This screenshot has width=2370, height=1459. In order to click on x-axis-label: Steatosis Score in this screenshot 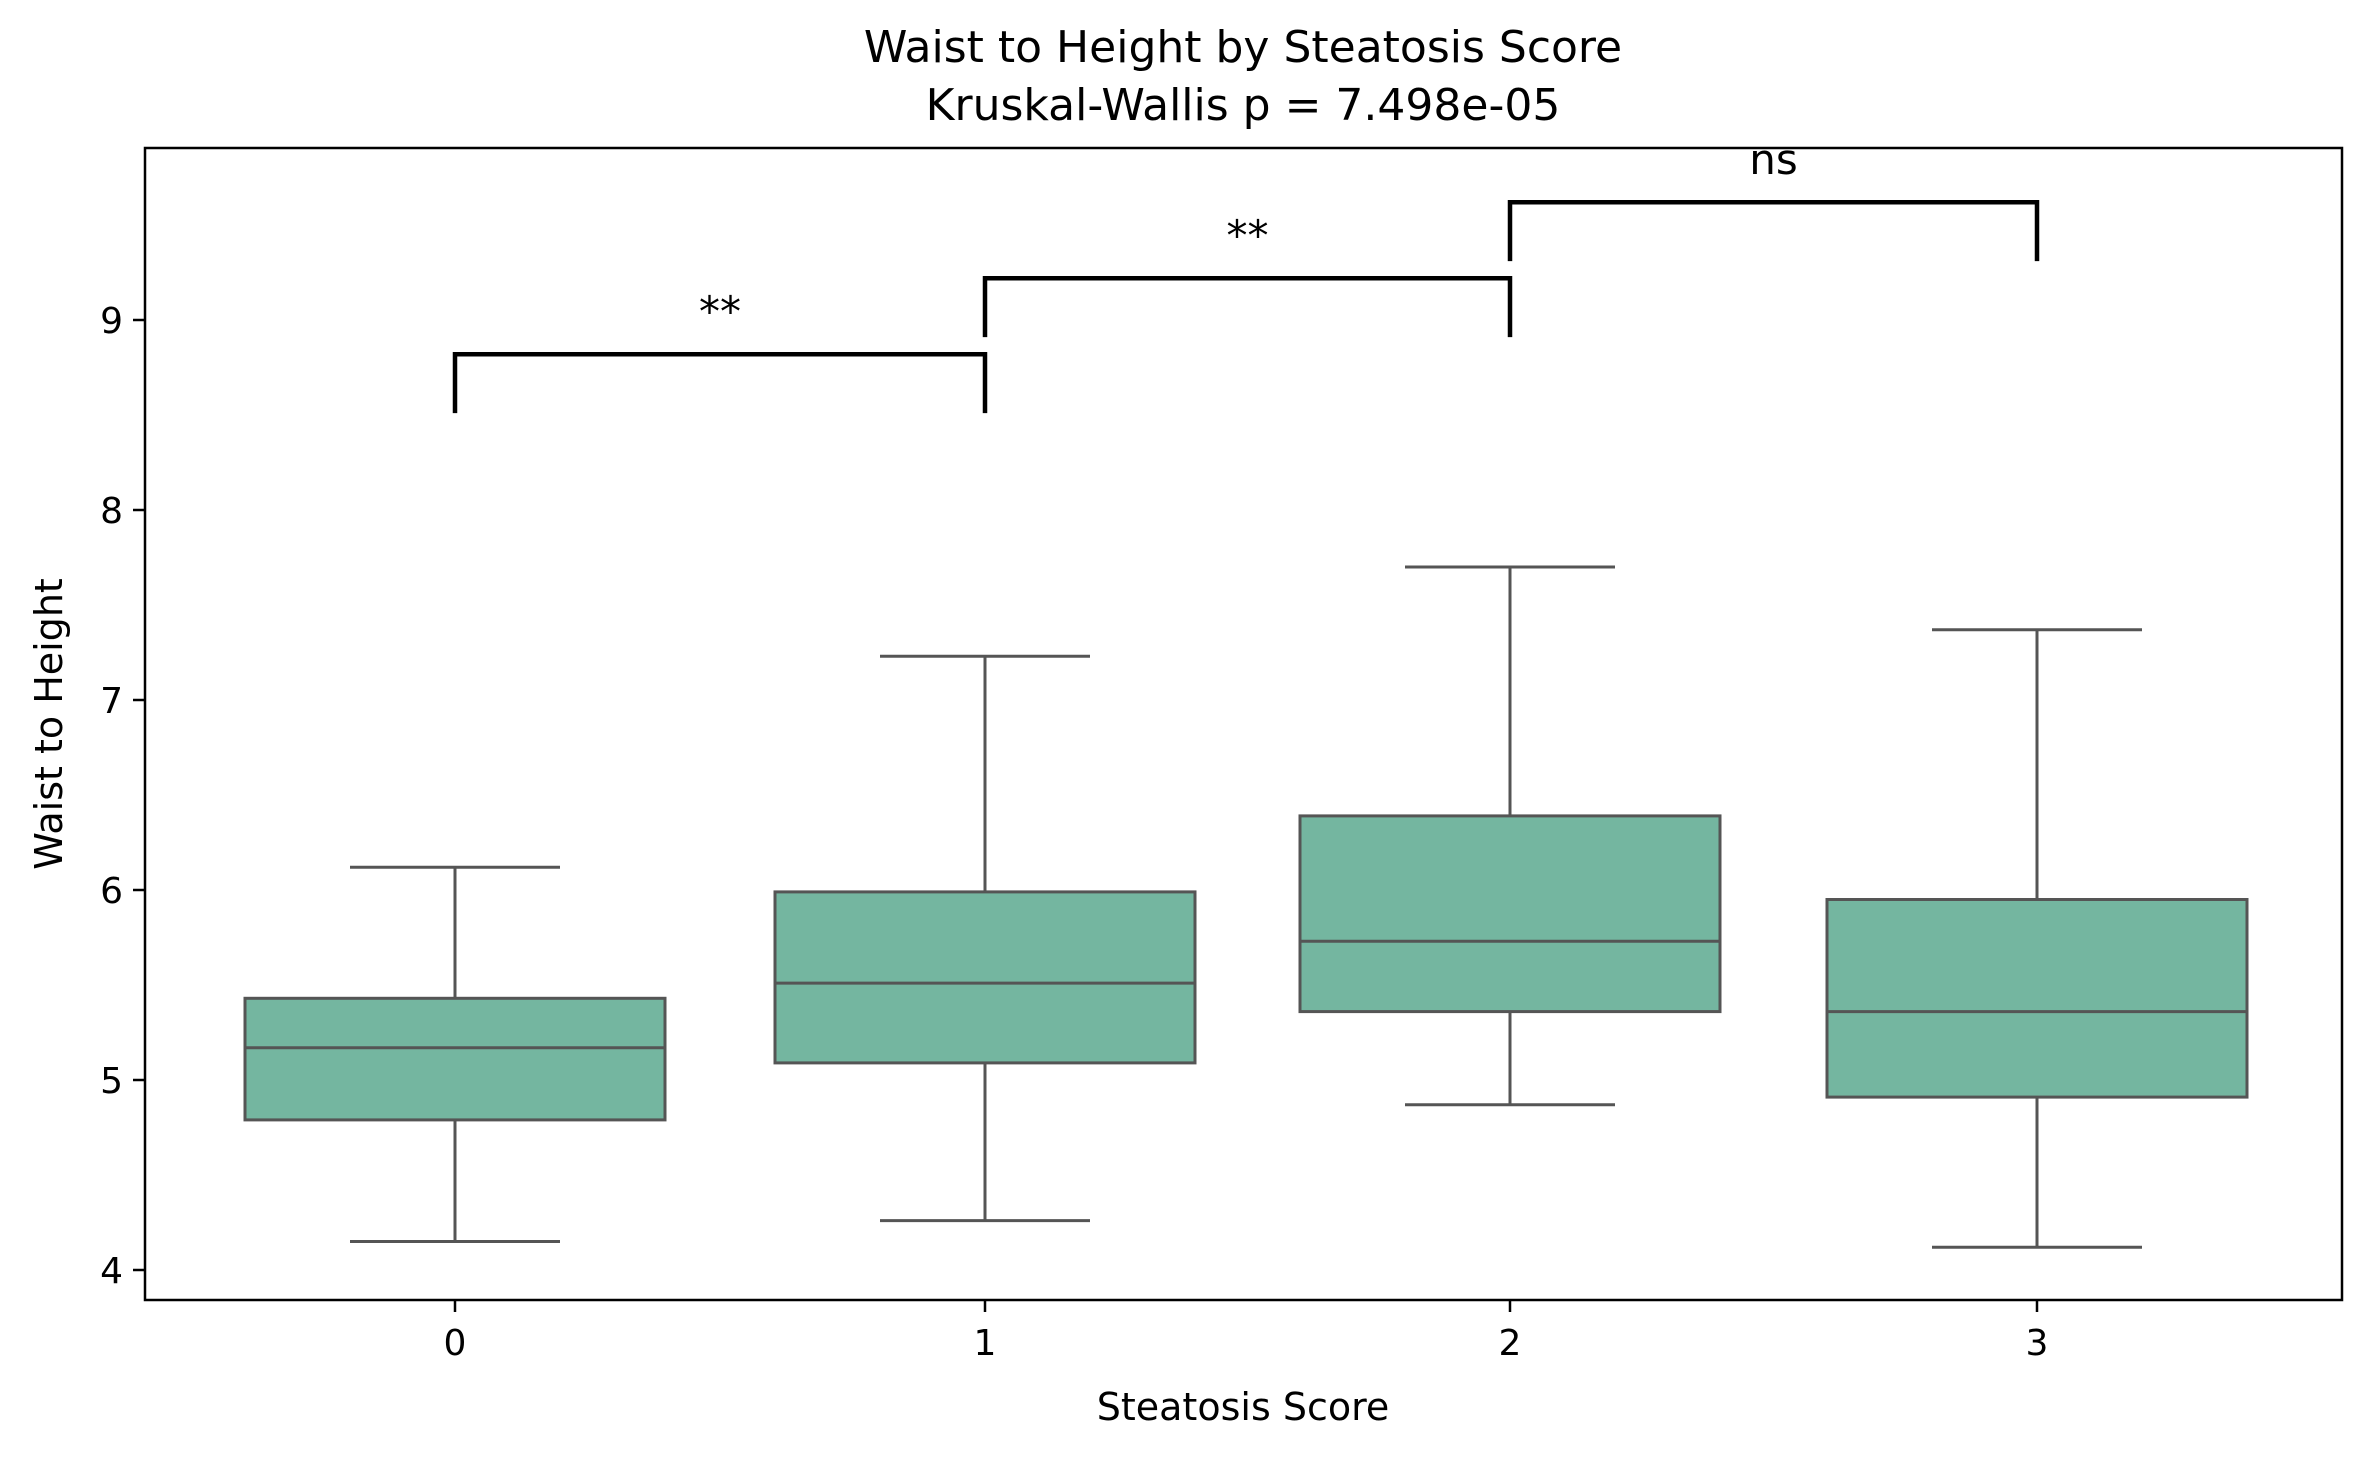, I will do `click(1243, 1407)`.